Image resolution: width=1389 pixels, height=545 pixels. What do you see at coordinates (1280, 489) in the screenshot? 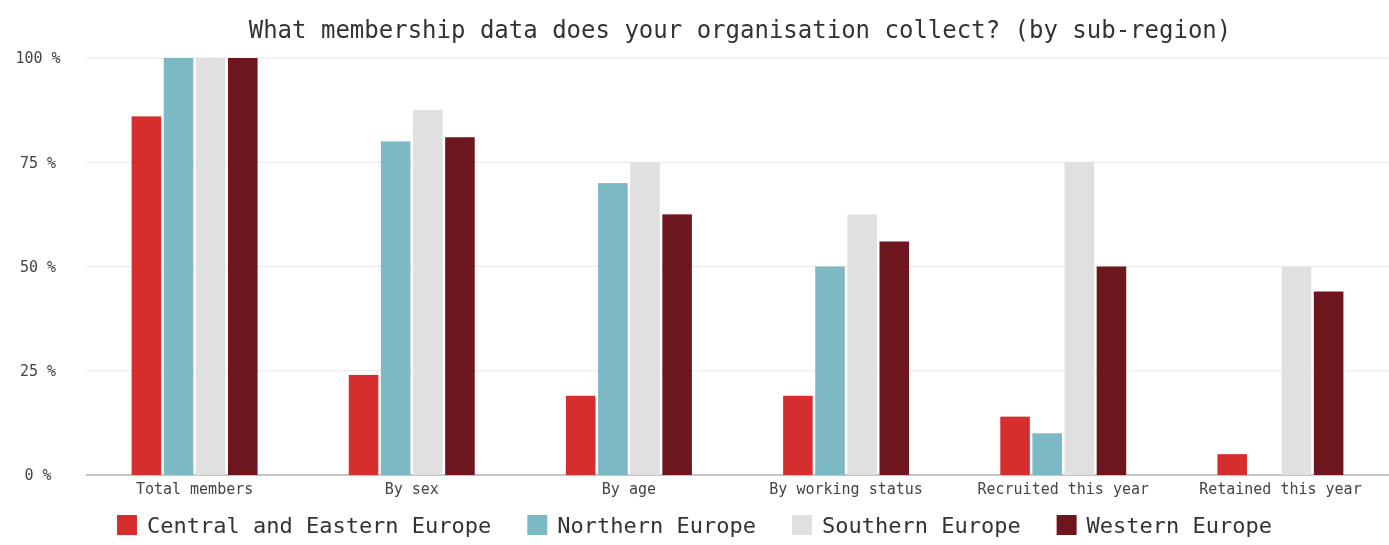
I see `x-tick-label: Retained this year` at bounding box center [1280, 489].